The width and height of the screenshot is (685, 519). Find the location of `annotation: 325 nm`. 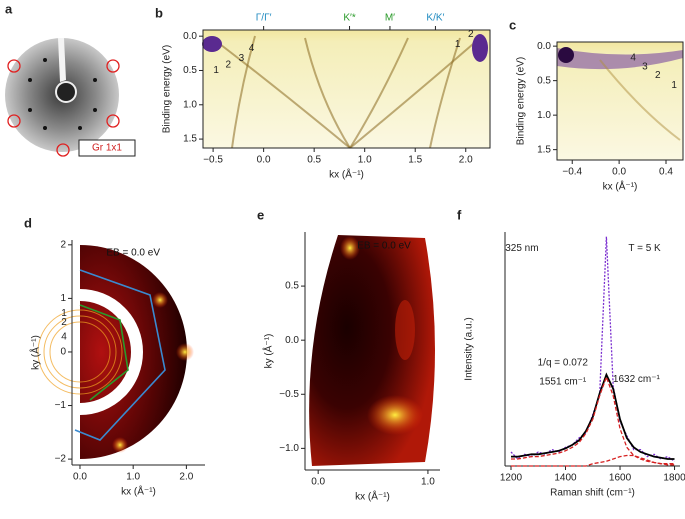

annotation: 325 nm is located at coordinates (521, 248).